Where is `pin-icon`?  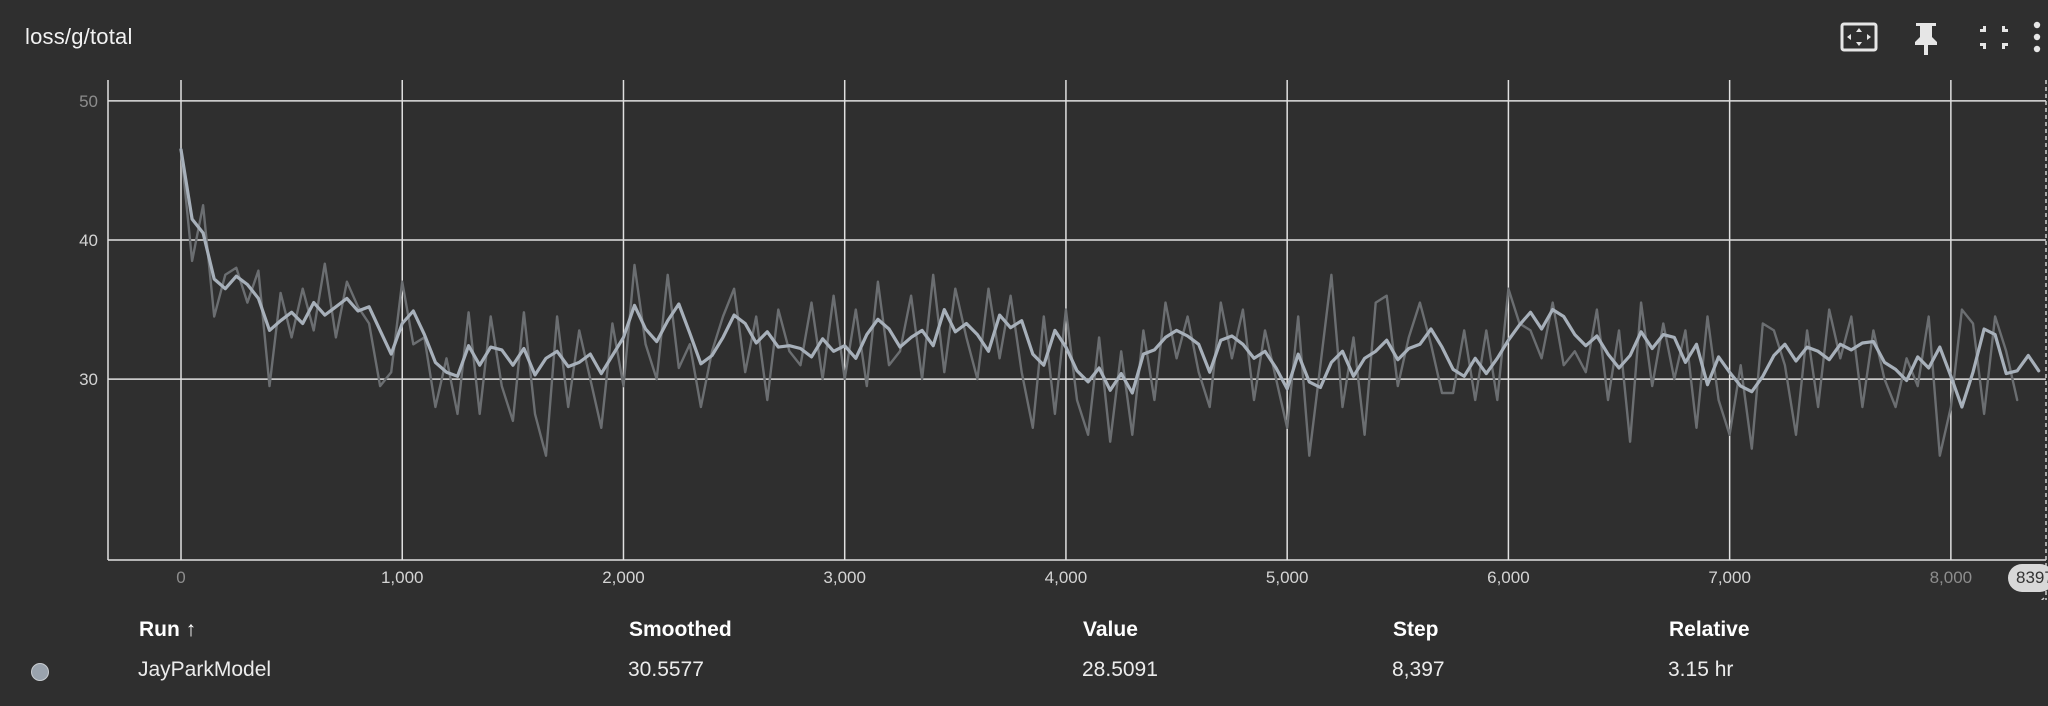
pin-icon is located at coordinates (1926, 39).